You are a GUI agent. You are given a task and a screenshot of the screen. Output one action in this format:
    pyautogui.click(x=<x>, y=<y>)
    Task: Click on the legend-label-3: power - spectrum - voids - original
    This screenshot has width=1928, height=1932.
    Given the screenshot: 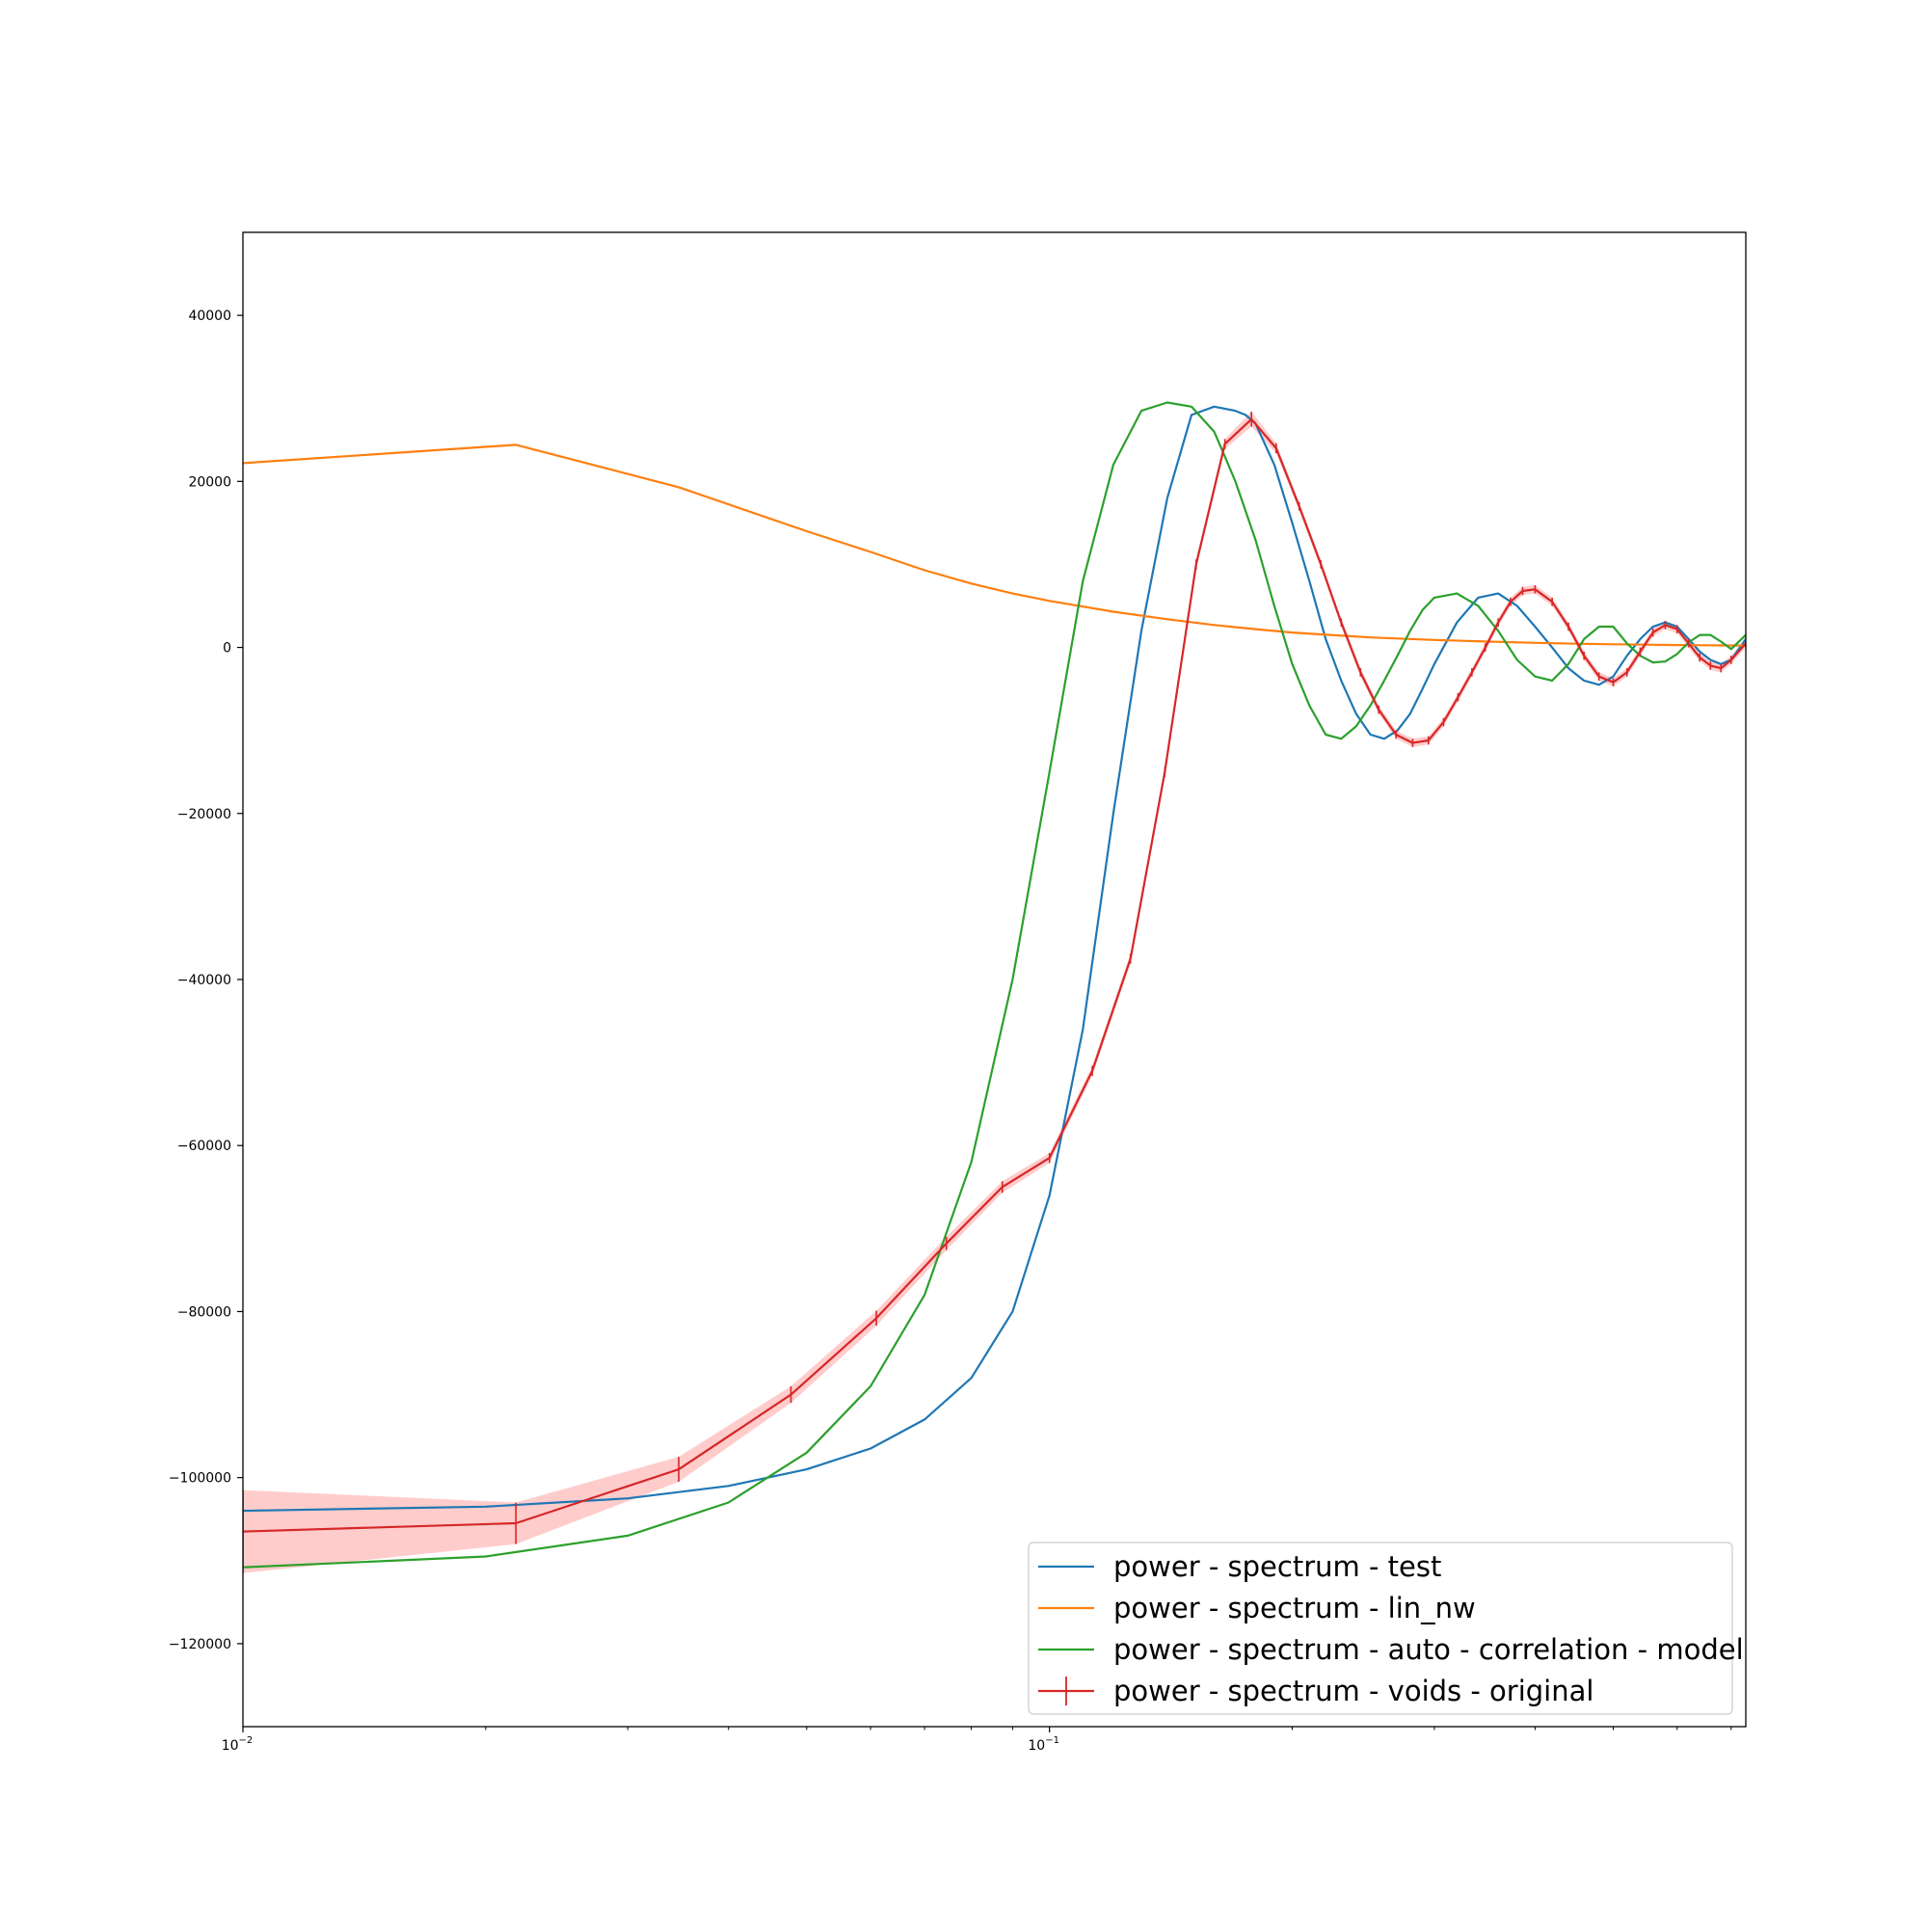 What is the action you would take?
    pyautogui.click(x=1353, y=1691)
    